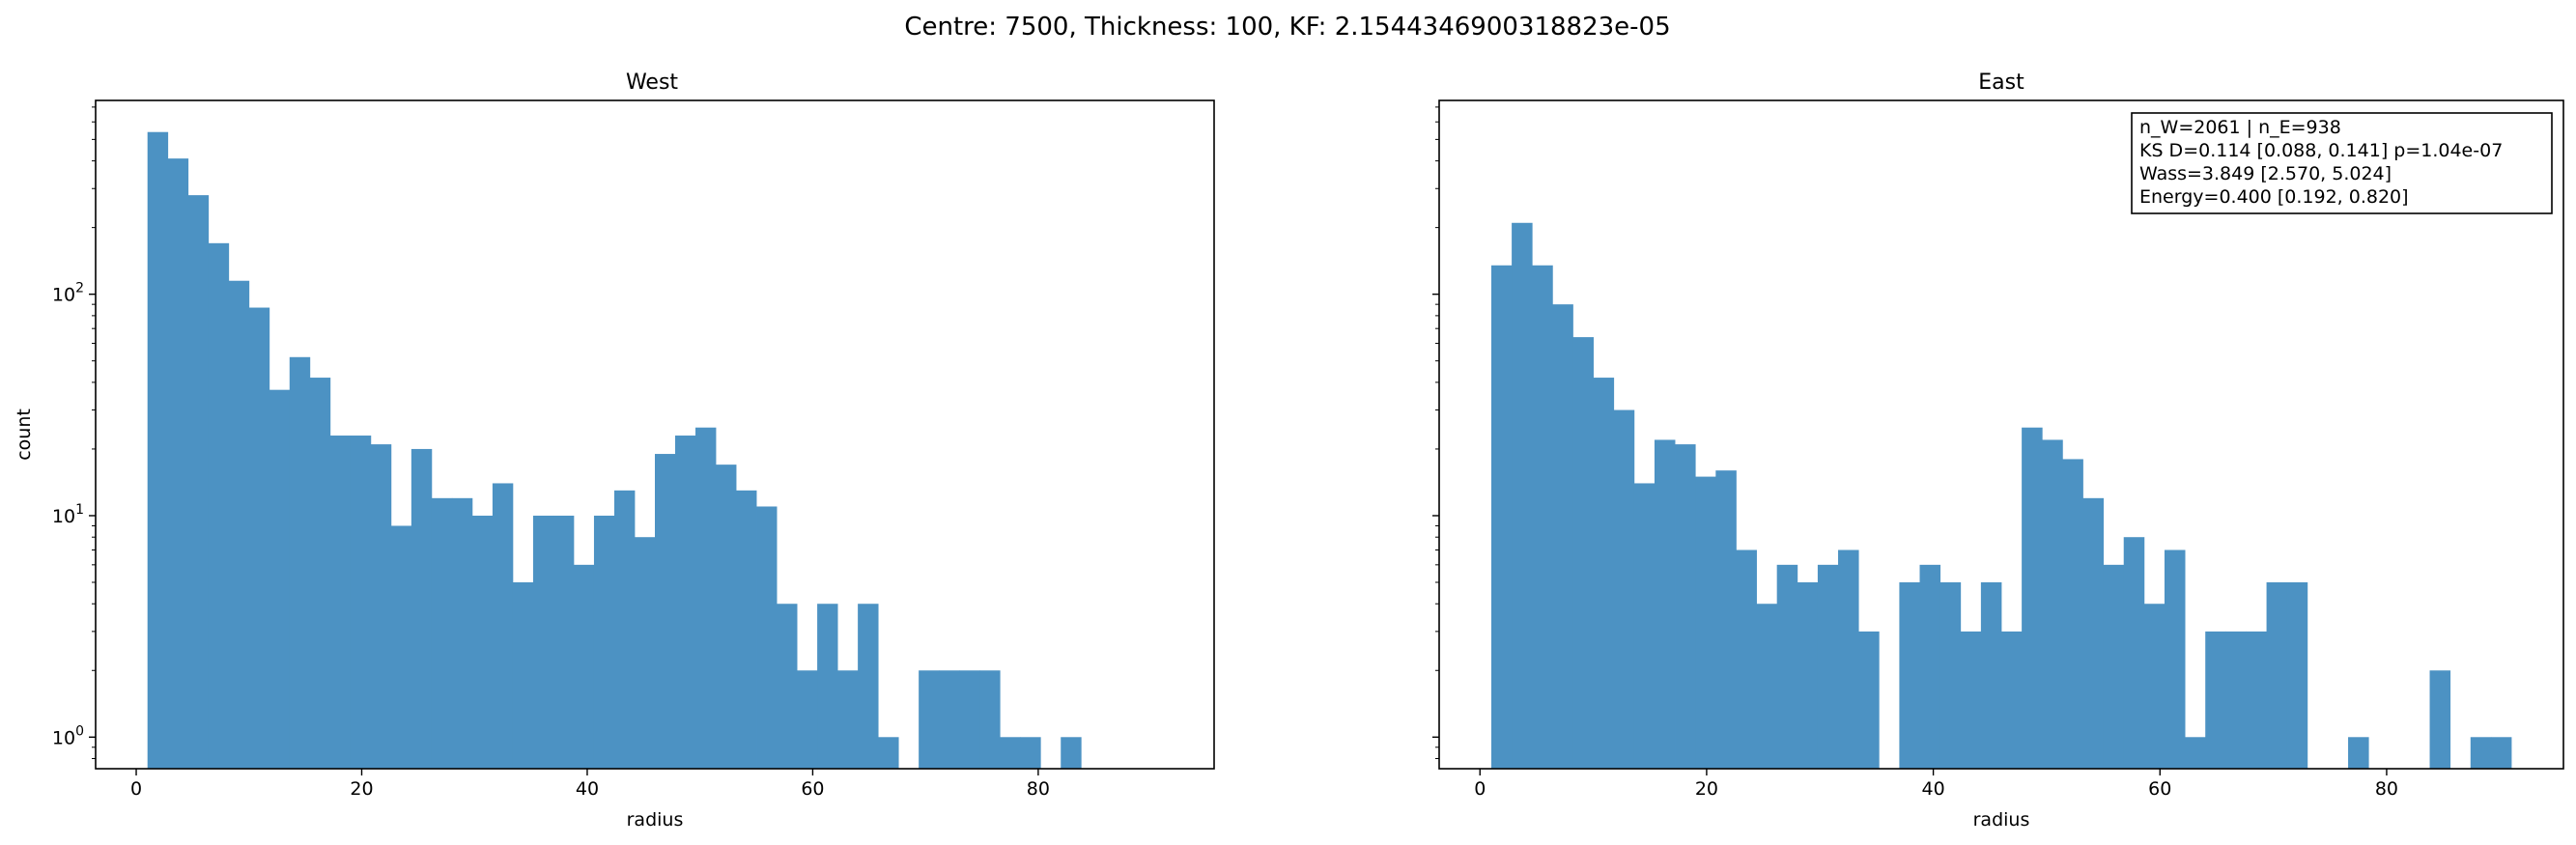 This screenshot has height=845, width=2576. What do you see at coordinates (1933, 789) in the screenshot?
I see `east-x-tick-label: 40` at bounding box center [1933, 789].